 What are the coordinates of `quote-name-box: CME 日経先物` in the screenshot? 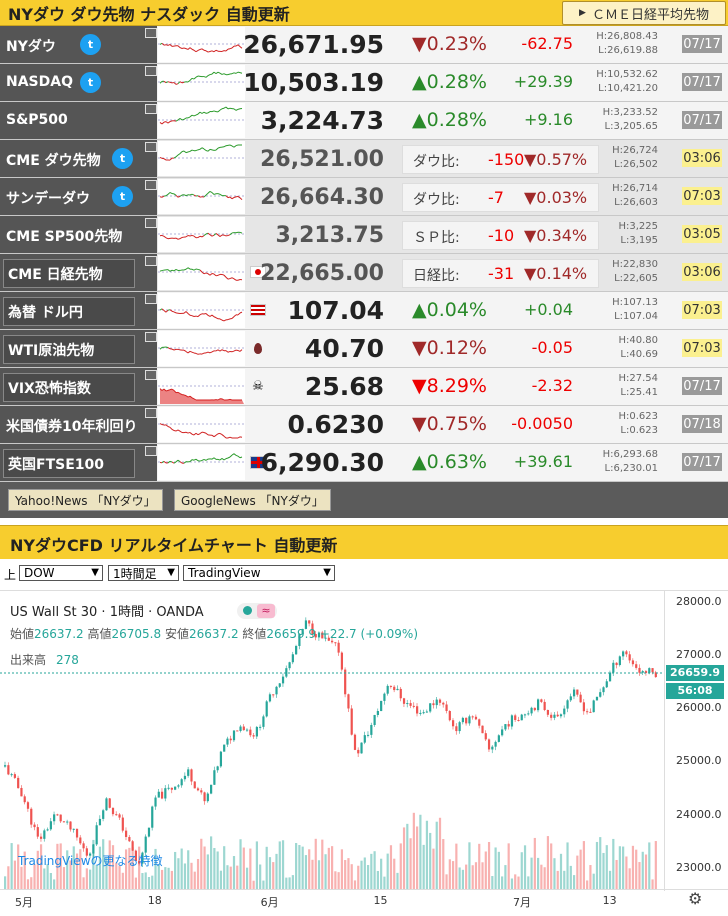 It's located at (69, 273).